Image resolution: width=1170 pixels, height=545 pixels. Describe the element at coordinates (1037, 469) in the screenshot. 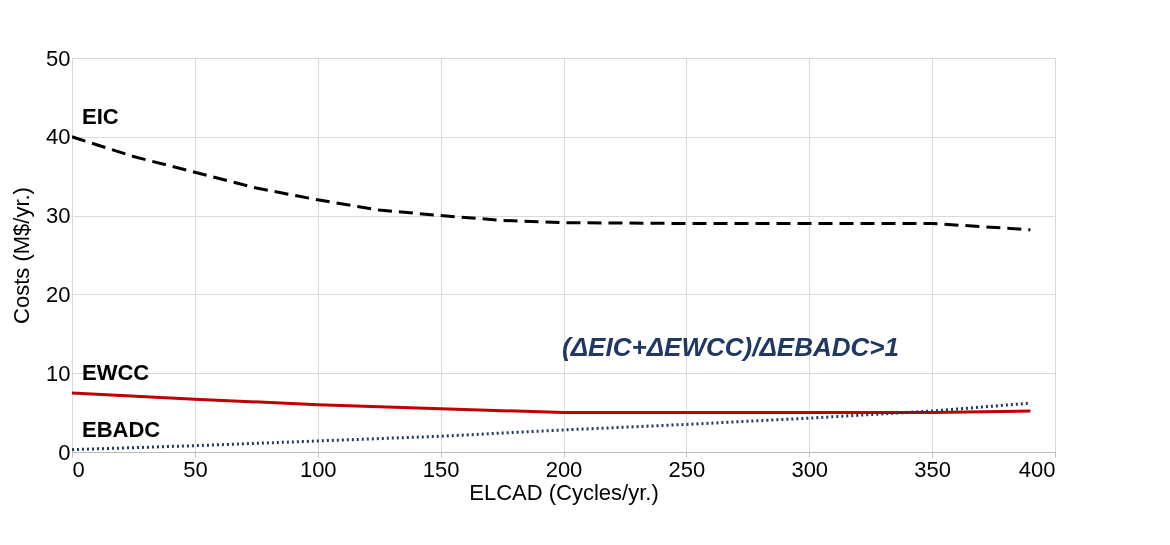

I see `x-tick-label: 400` at that location.